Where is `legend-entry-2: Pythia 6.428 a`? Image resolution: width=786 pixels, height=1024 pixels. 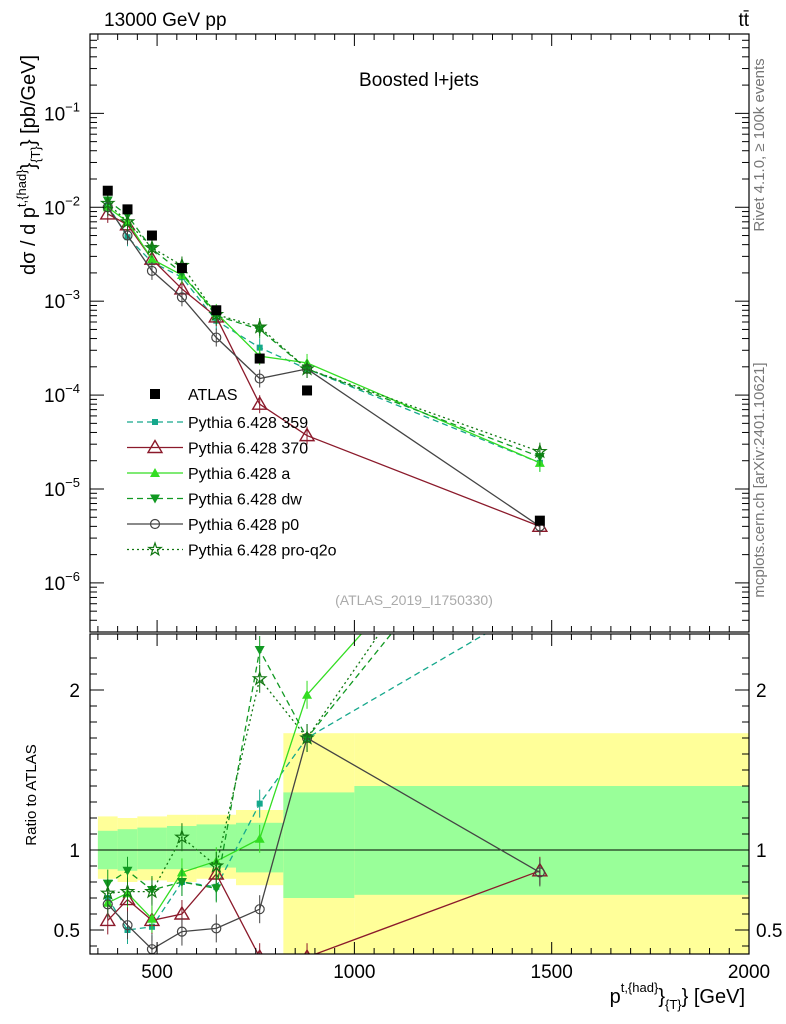
legend-entry-2: Pythia 6.428 a is located at coordinates (208, 474).